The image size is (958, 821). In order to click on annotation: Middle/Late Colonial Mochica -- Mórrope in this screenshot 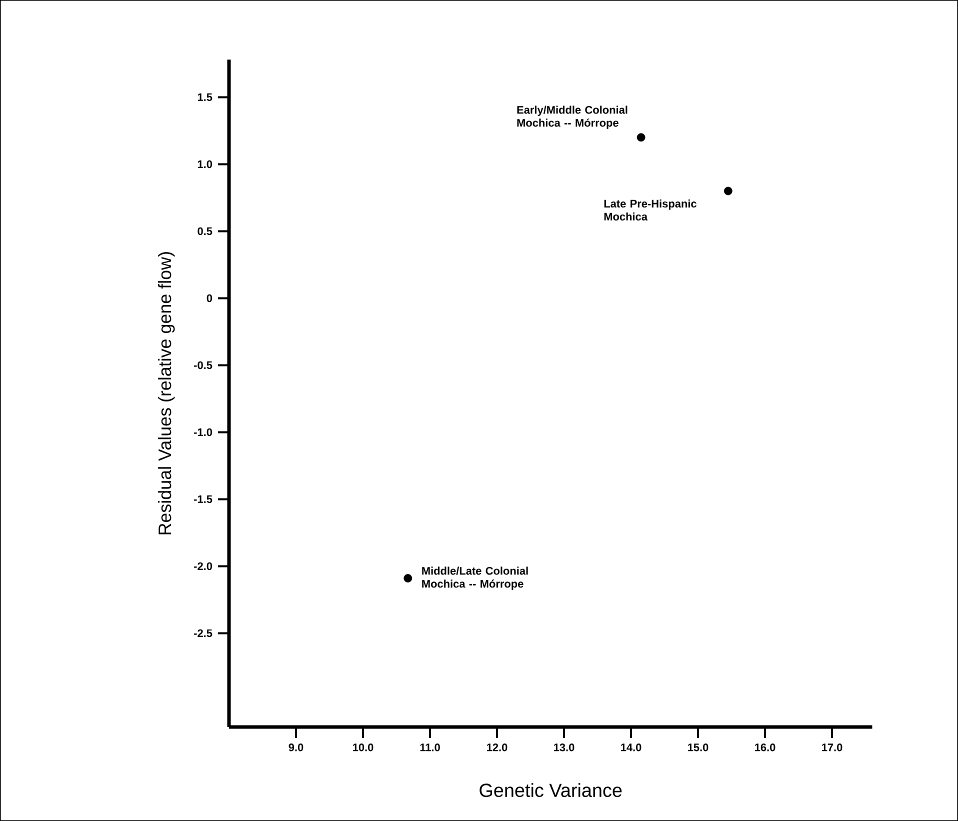, I will do `click(475, 578)`.